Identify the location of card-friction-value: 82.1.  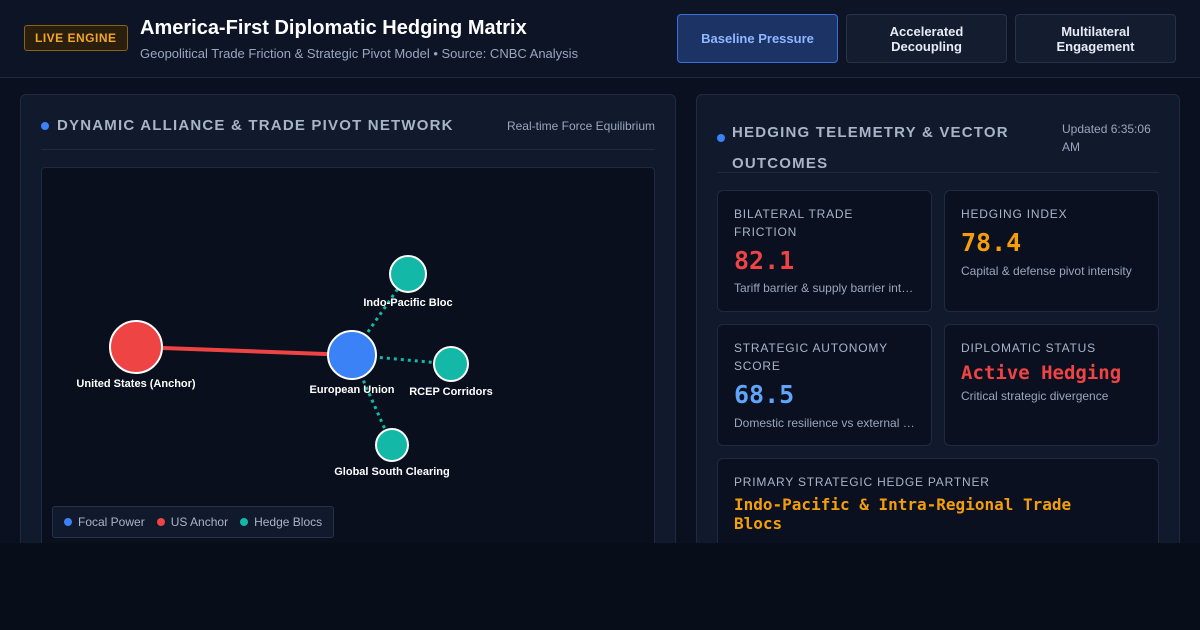
(764, 260).